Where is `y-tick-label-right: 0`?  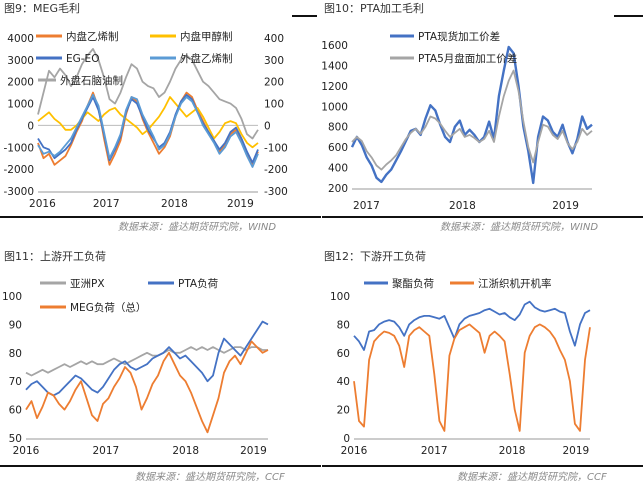
y-tick-label-right: 0 is located at coordinates (267, 126).